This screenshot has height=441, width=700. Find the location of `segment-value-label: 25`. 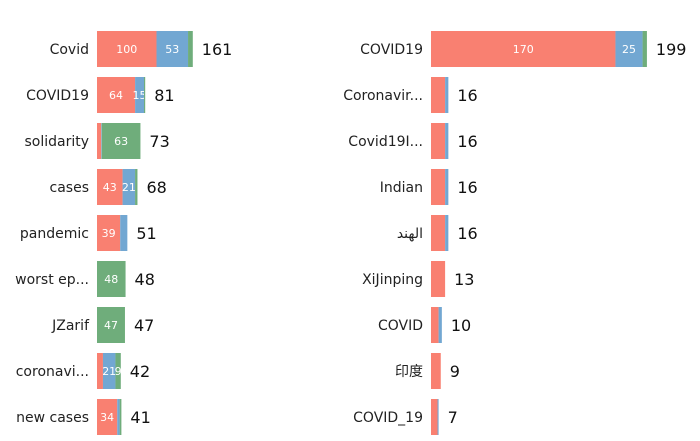

segment-value-label: 25 is located at coordinates (629, 49).